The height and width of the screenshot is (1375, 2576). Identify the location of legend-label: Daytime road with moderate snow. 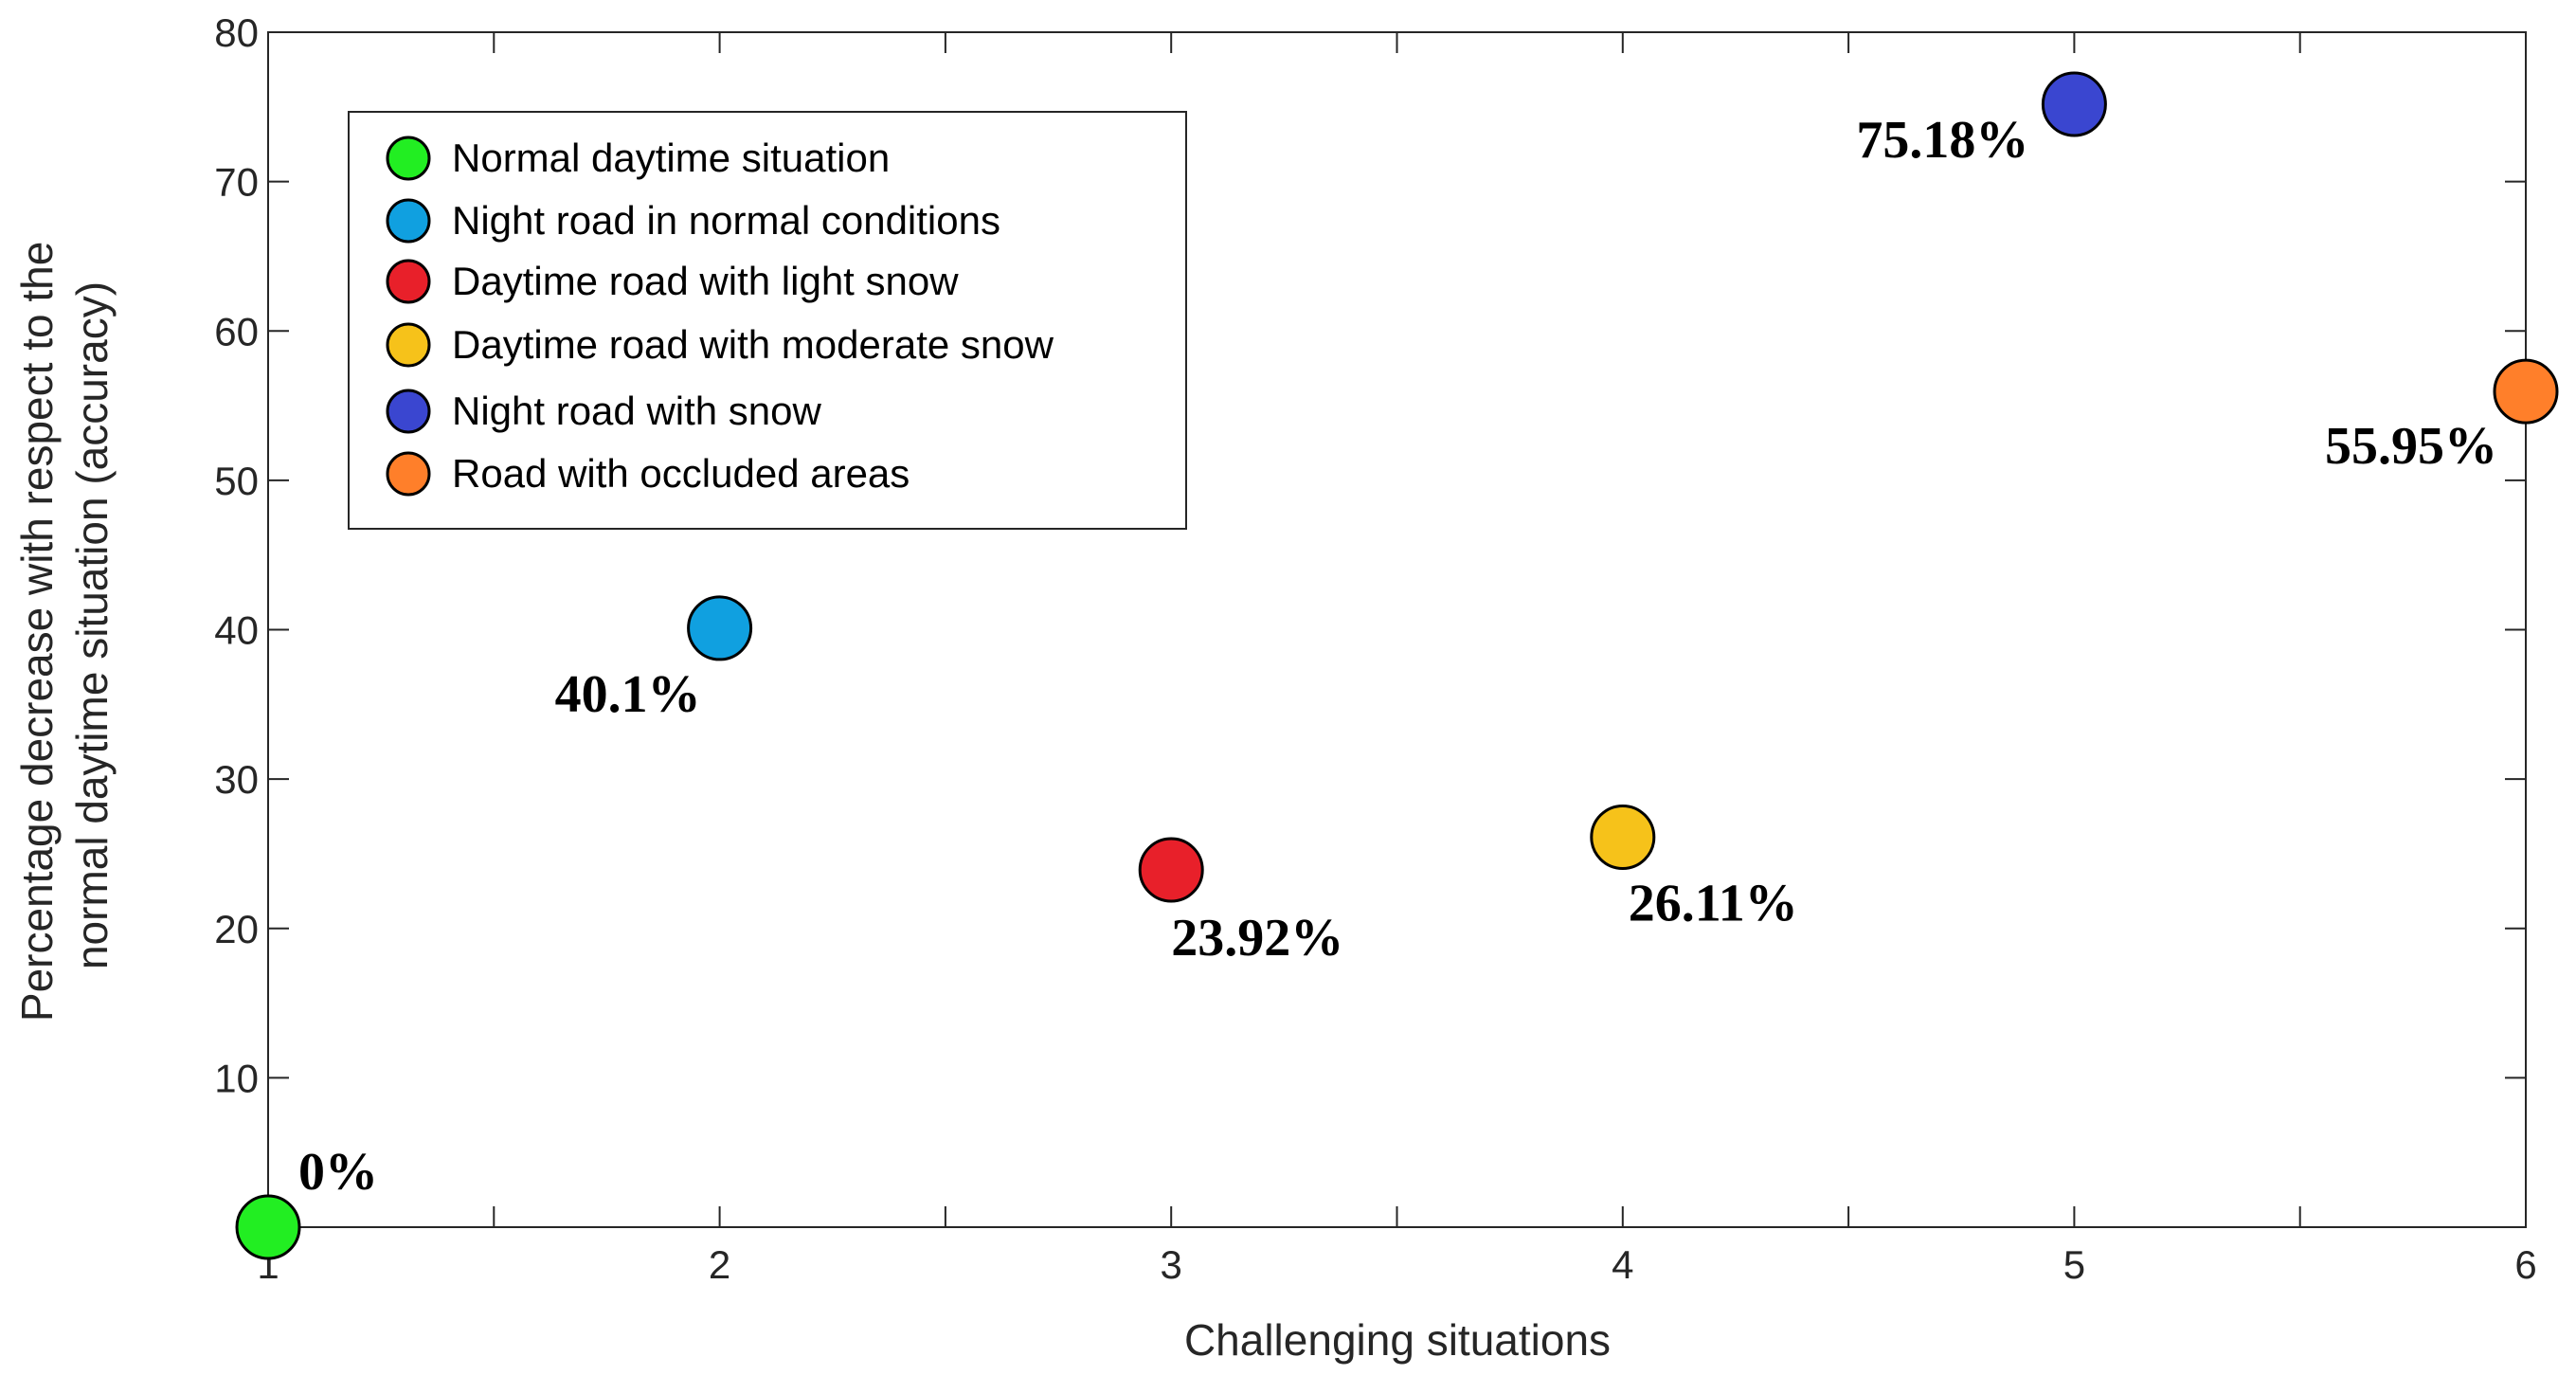
(753, 345).